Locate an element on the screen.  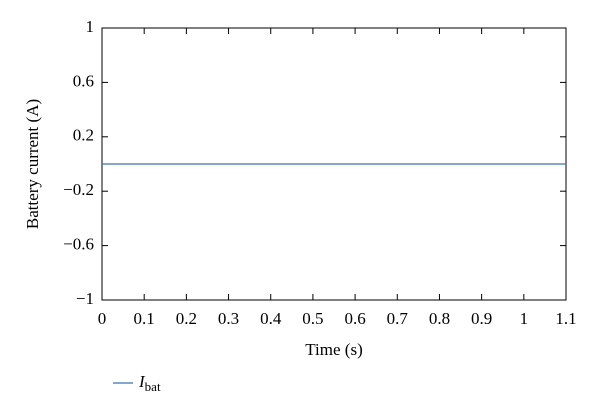
y-tick-label: 1 is located at coordinates (90, 26).